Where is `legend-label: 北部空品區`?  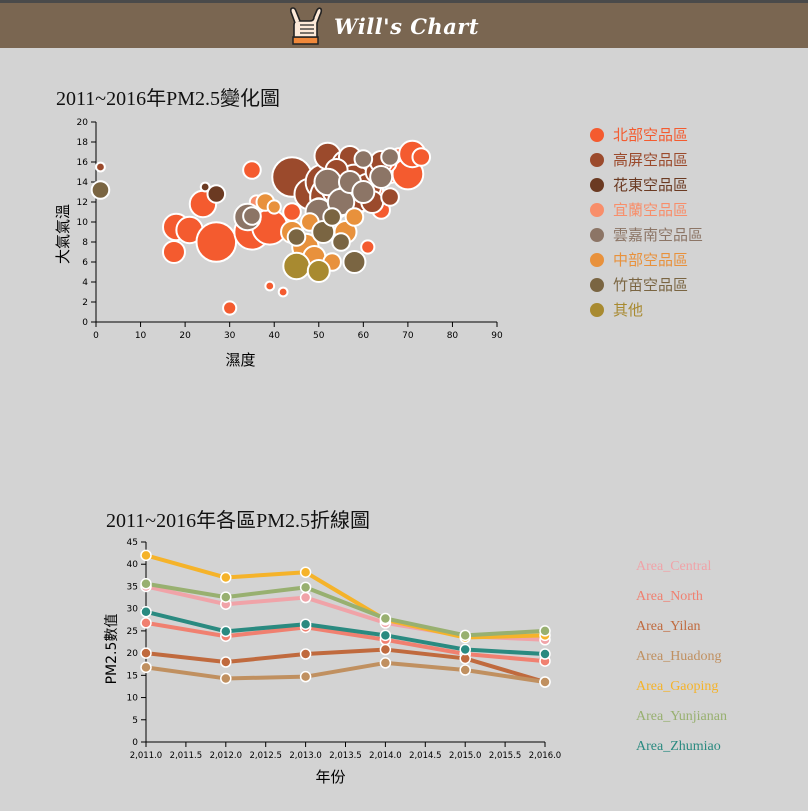
legend-label: 北部空品區 is located at coordinates (651, 135).